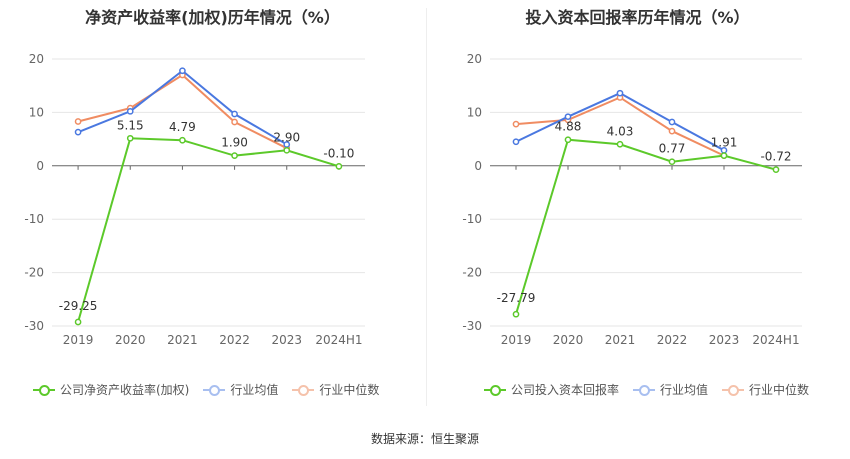 Image resolution: width=850 pixels, height=459 pixels. I want to click on legend-item-company: 公司投入资本回报率, so click(551, 389).